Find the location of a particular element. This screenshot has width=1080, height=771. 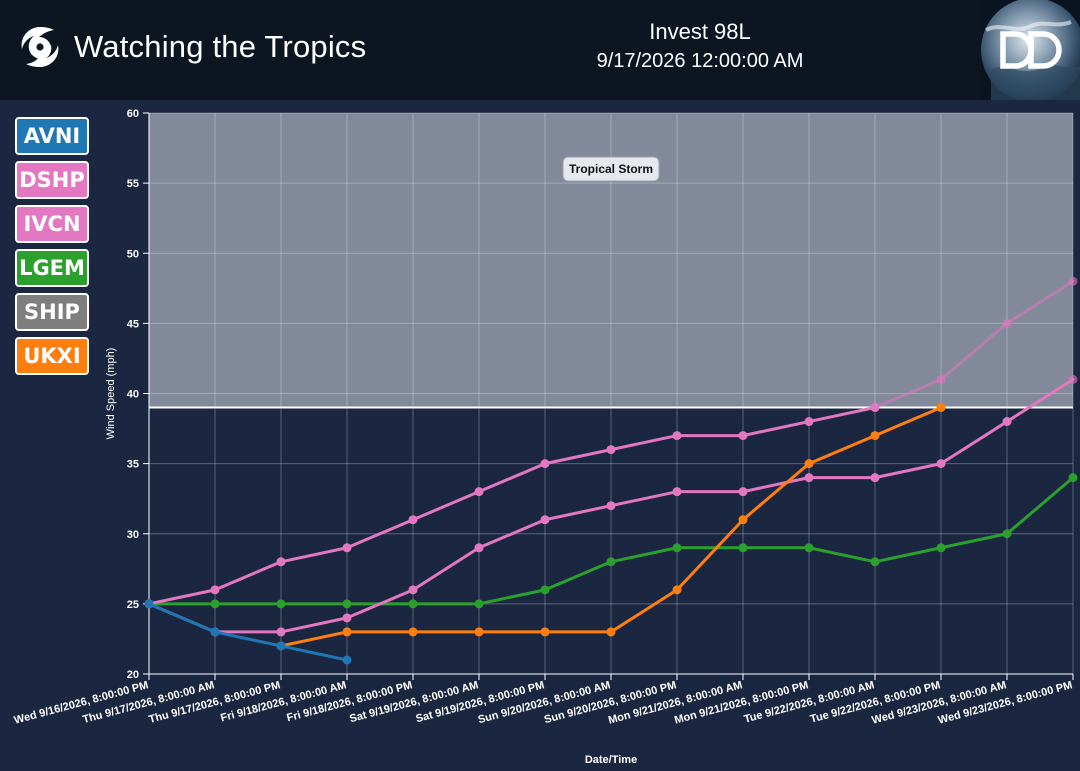

y-tick-label: 45 is located at coordinates (133, 324).